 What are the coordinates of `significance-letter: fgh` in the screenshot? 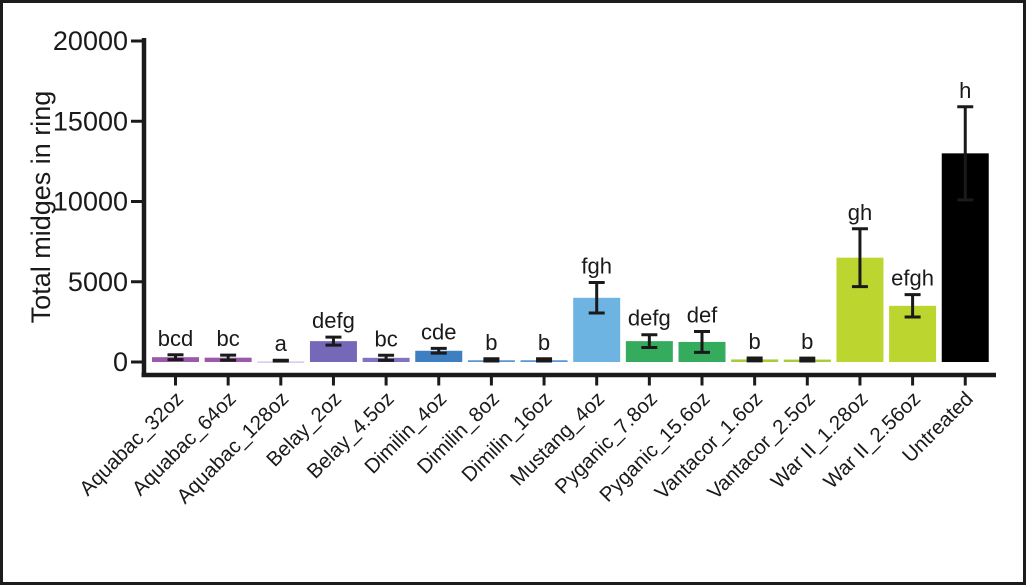 It's located at (596, 266).